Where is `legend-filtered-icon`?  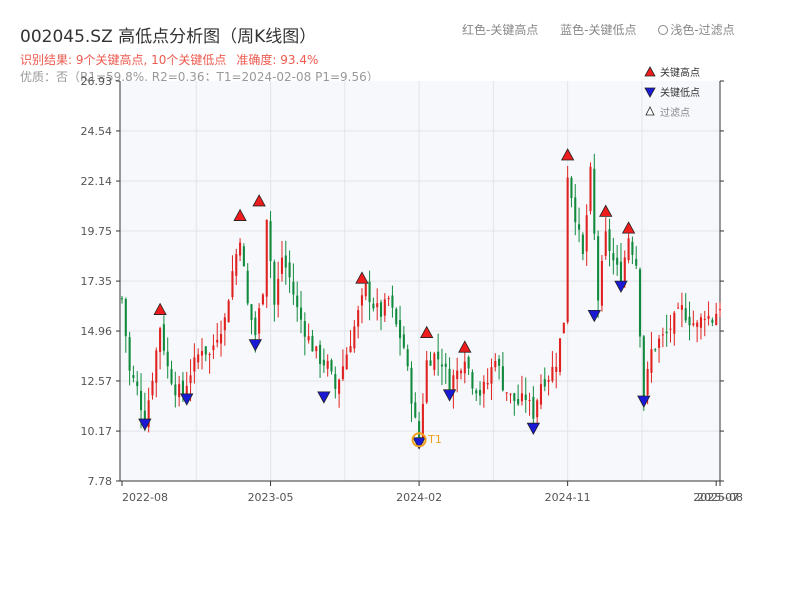 legend-filtered-icon is located at coordinates (650, 111).